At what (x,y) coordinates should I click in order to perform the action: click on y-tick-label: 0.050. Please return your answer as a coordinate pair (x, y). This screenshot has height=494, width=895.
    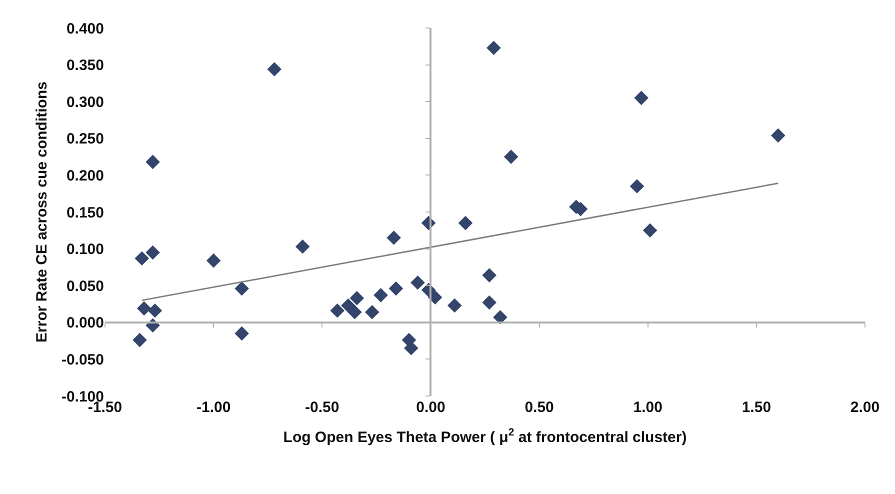
    Looking at the image, I should click on (85, 286).